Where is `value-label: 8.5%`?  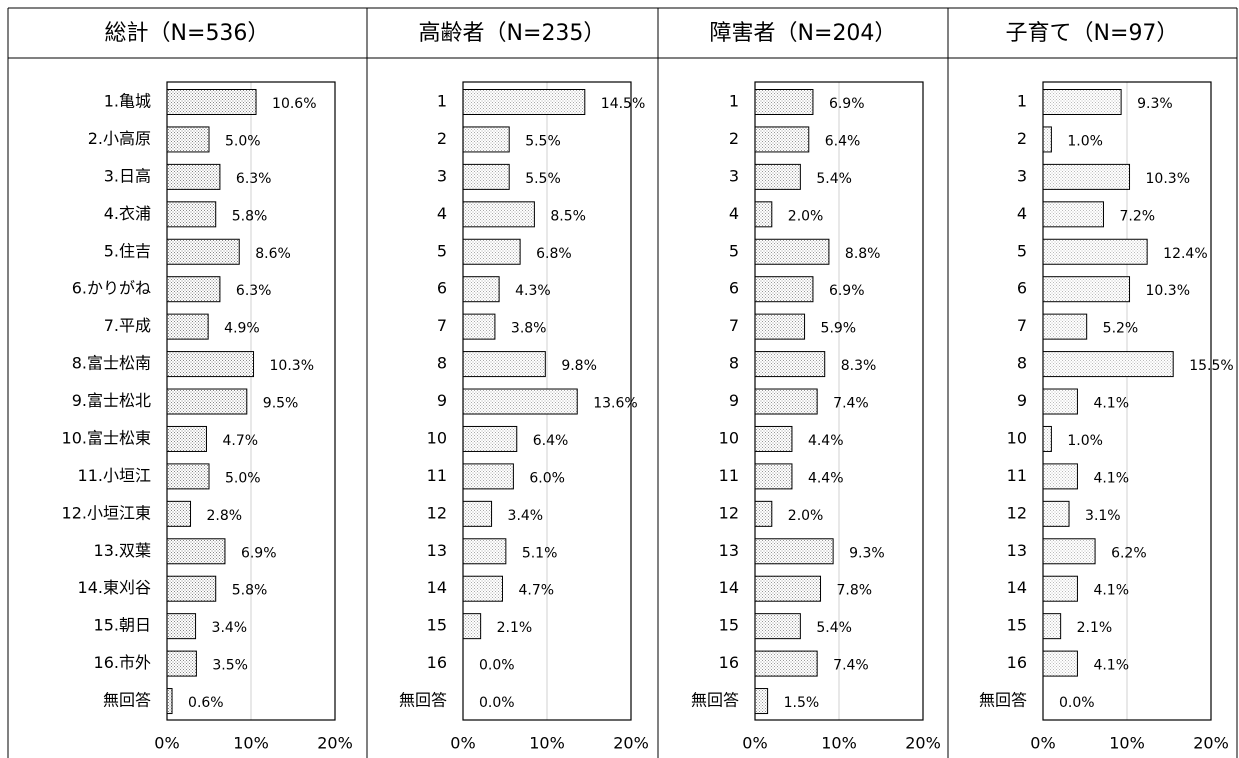 value-label: 8.5% is located at coordinates (568, 216).